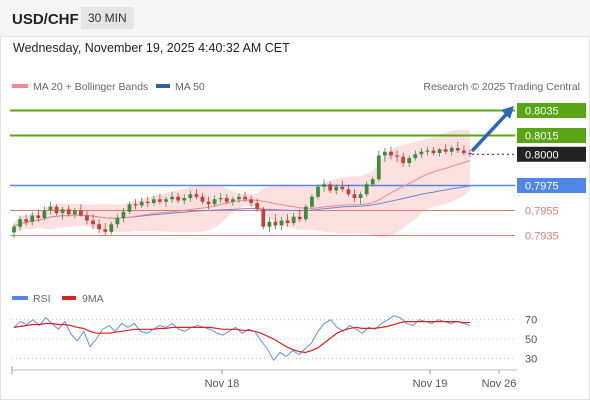 The width and height of the screenshot is (590, 400). I want to click on forecast-arrow-shaft, so click(490, 131).